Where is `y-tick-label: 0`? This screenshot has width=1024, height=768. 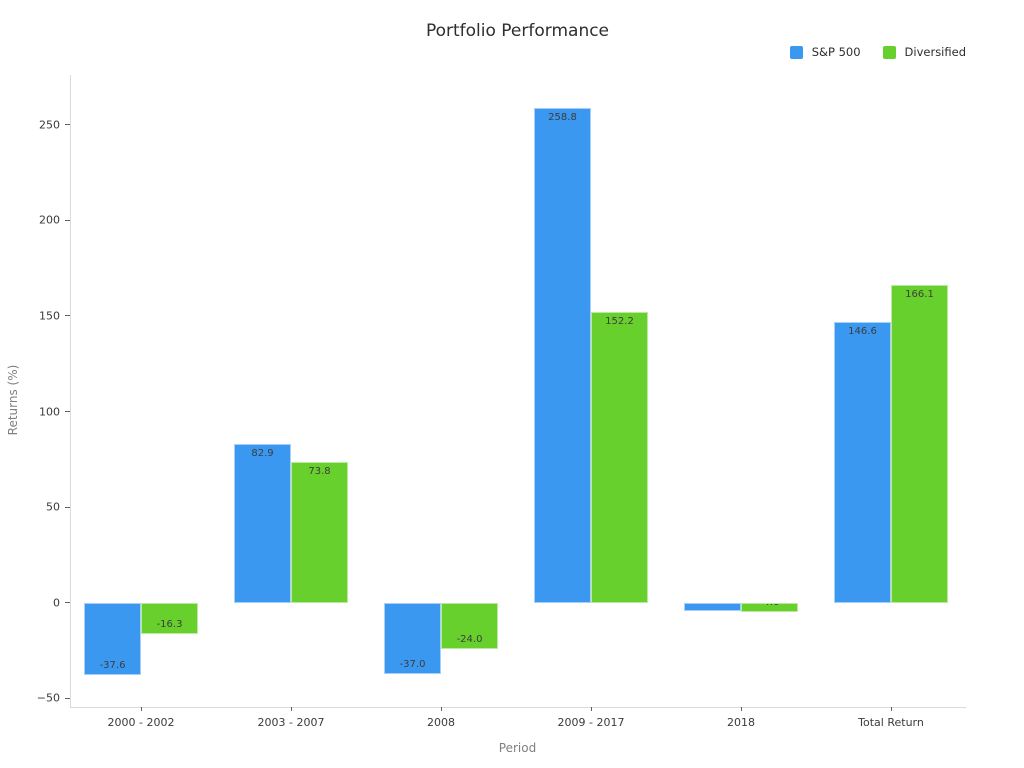
y-tick-label: 0 is located at coordinates (56, 603).